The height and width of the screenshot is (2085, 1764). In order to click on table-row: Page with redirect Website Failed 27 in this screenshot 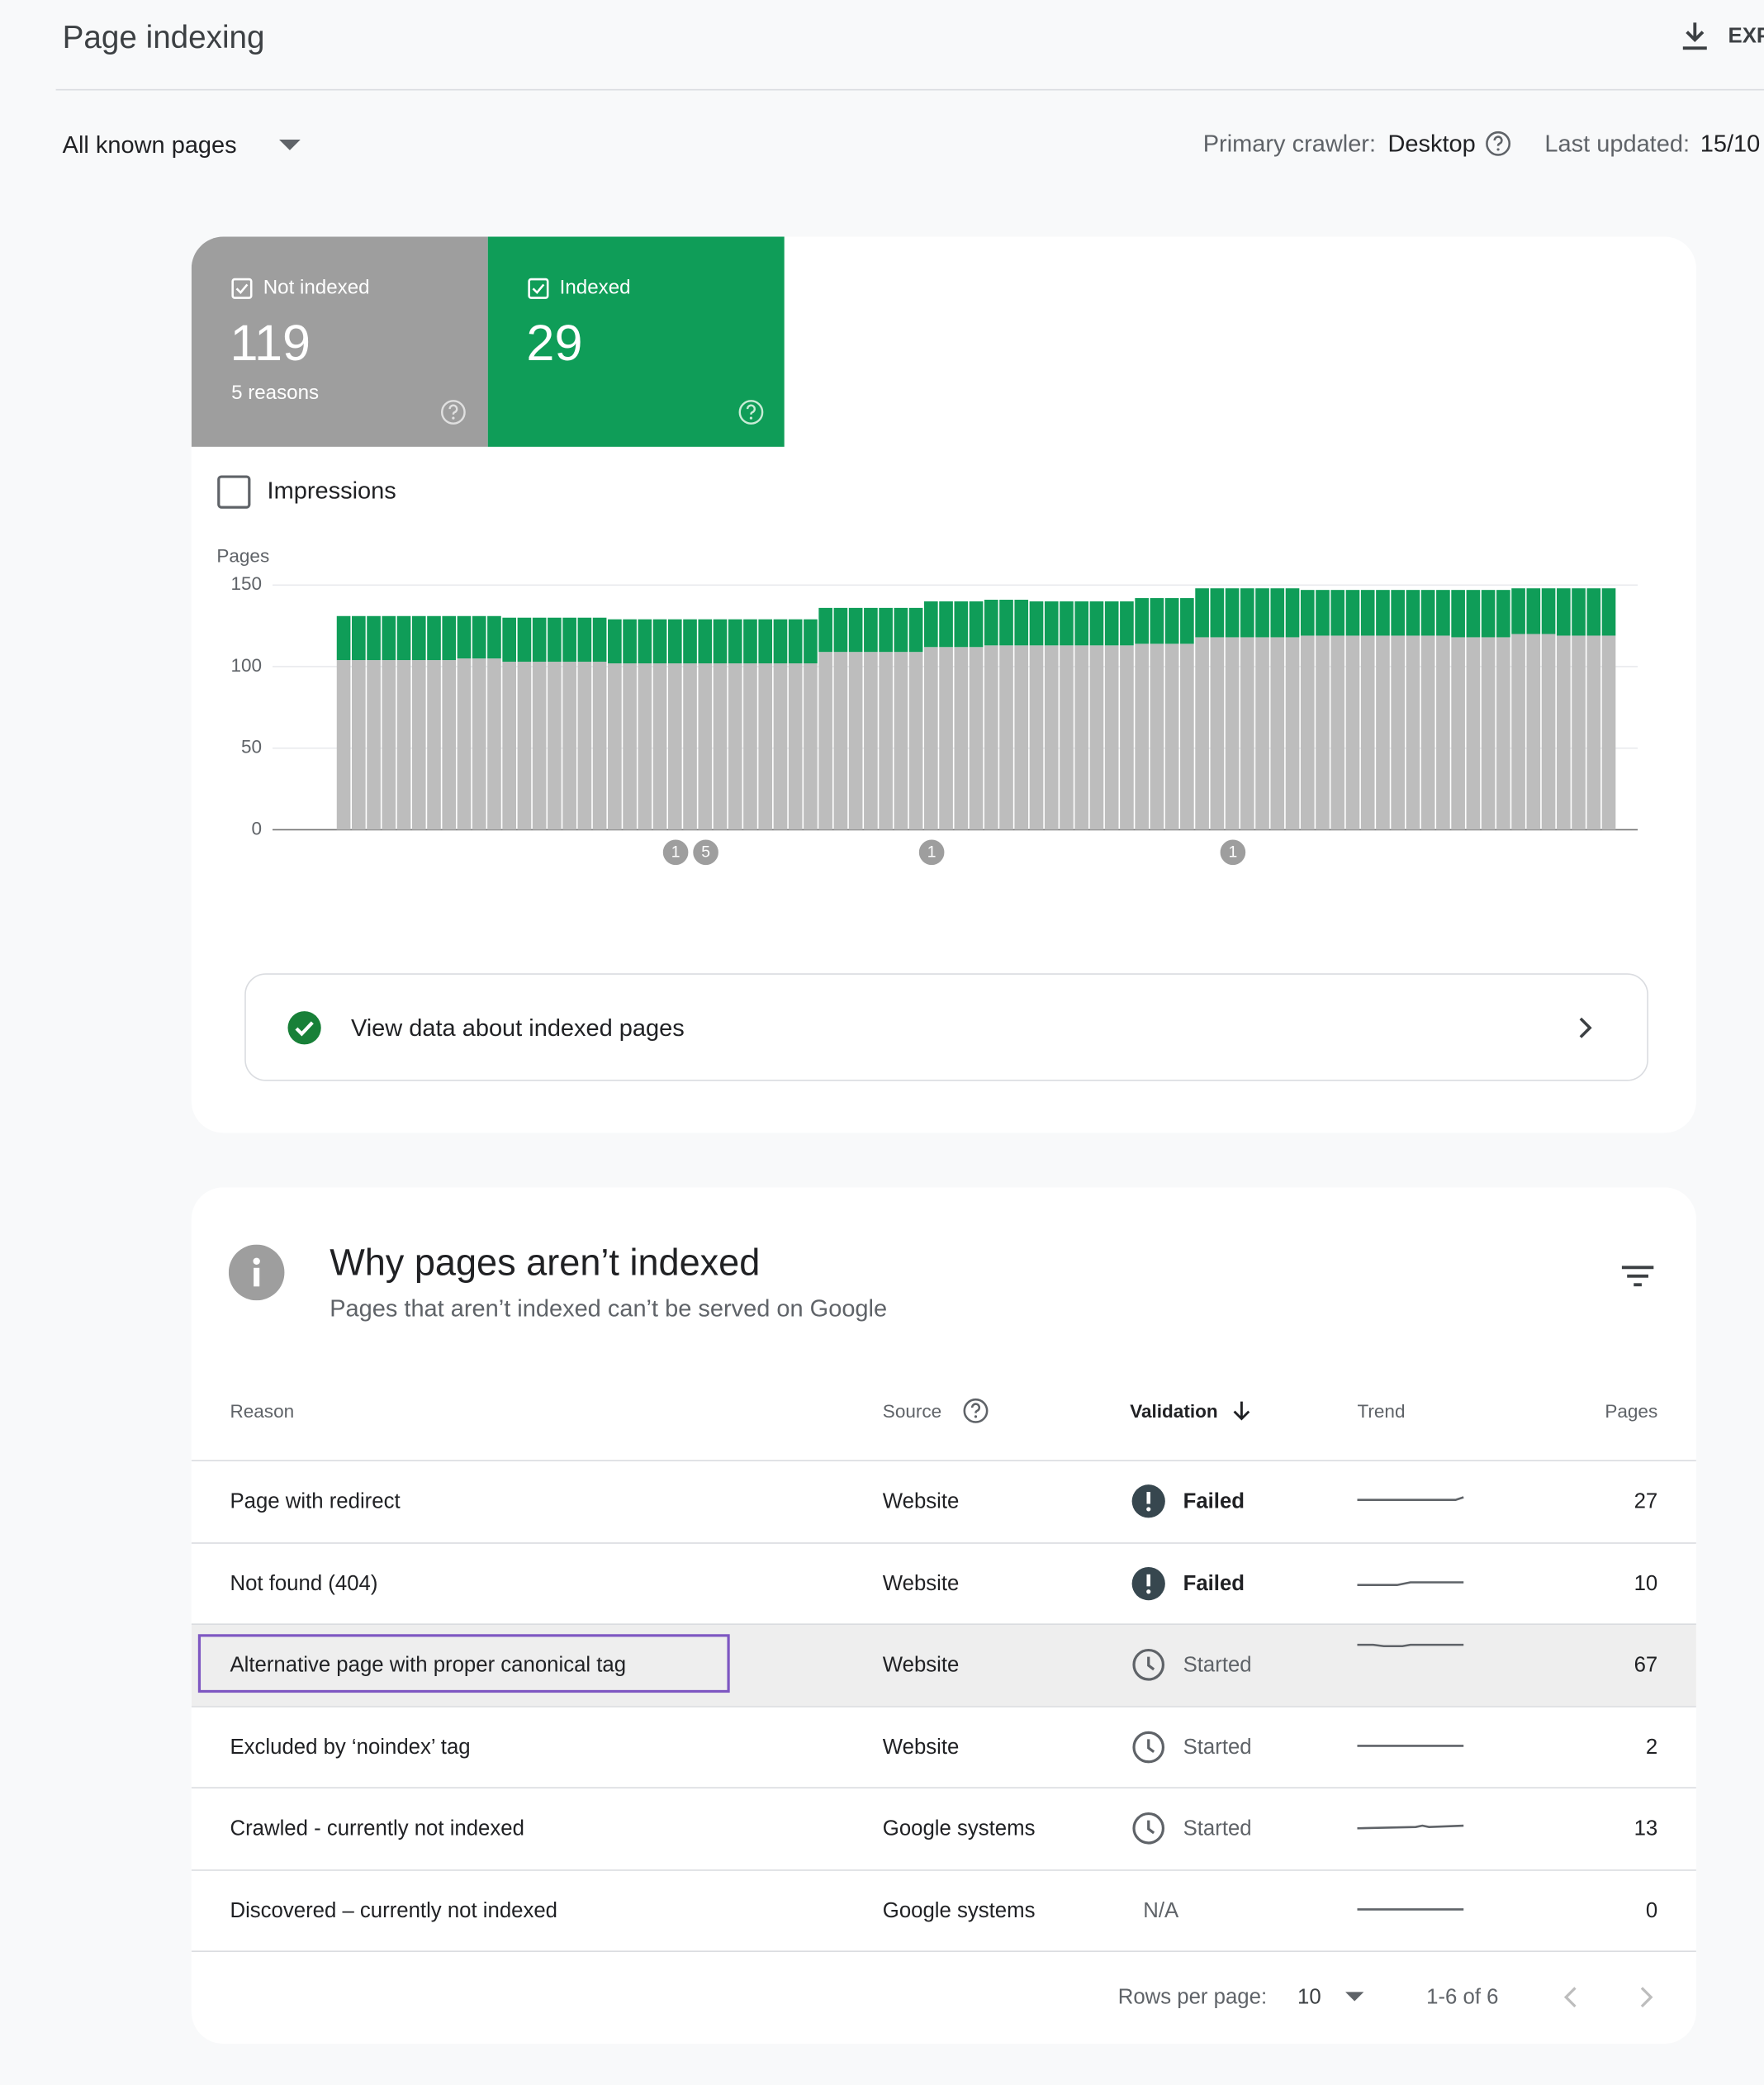, I will do `click(944, 1501)`.